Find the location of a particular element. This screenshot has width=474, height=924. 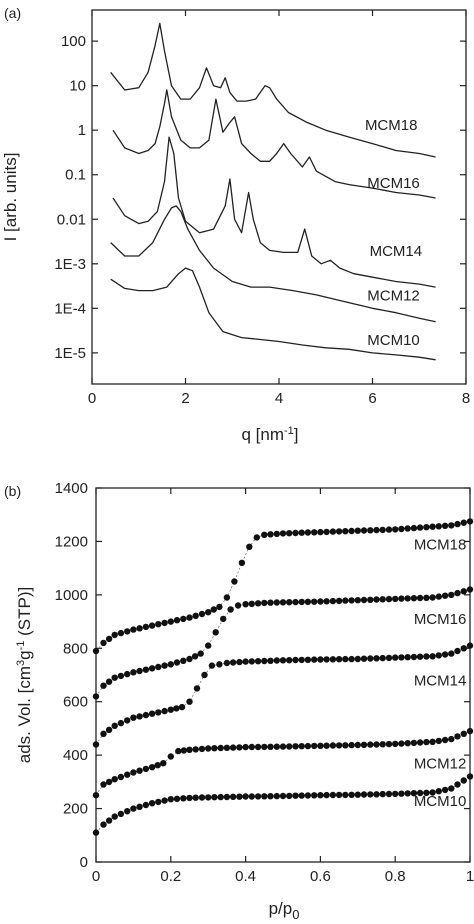

a-y-tick-label: 1 is located at coordinates (82, 130).